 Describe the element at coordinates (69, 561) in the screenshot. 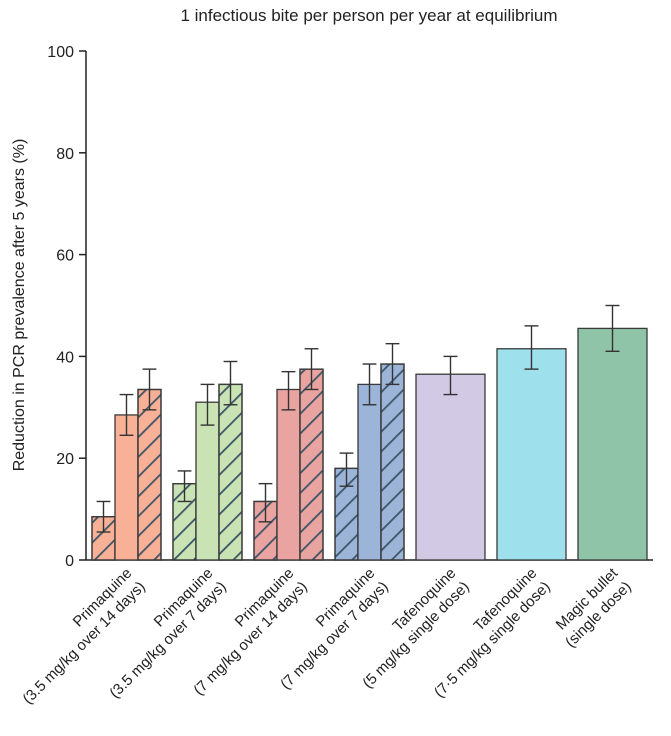

I see `y-tick-label: 0` at that location.